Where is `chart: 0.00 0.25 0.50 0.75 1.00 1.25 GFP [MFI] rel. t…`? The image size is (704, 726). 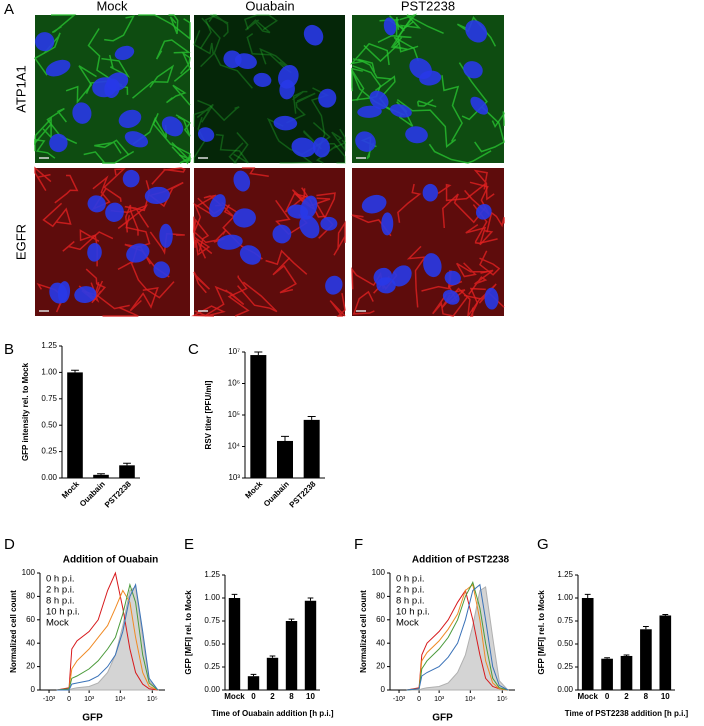 chart: 0.00 0.25 0.50 0.75 1.00 1.25 GFP [MFI] rel. t… is located at coordinates (259, 644).